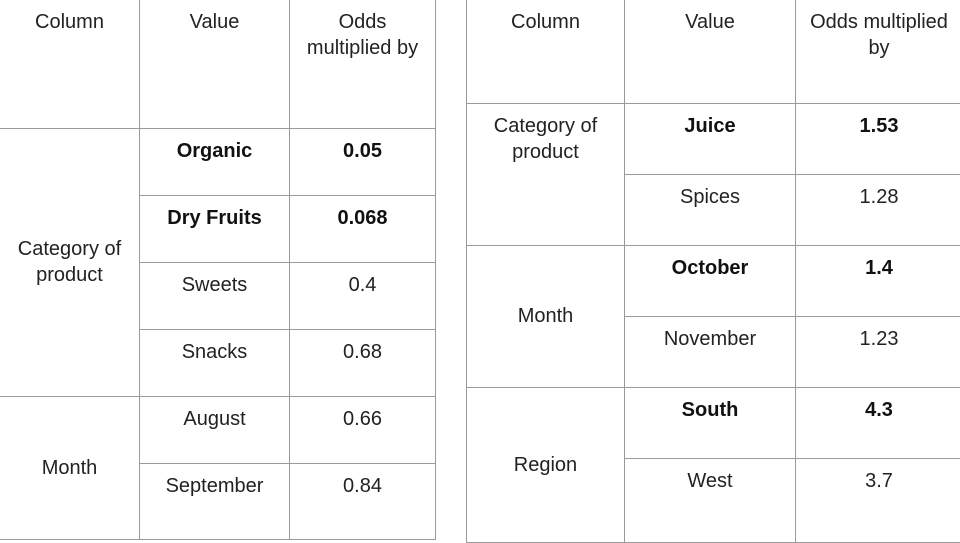 This screenshot has height=543, width=960. What do you see at coordinates (710, 209) in the screenshot?
I see `value-cell: Spices` at bounding box center [710, 209].